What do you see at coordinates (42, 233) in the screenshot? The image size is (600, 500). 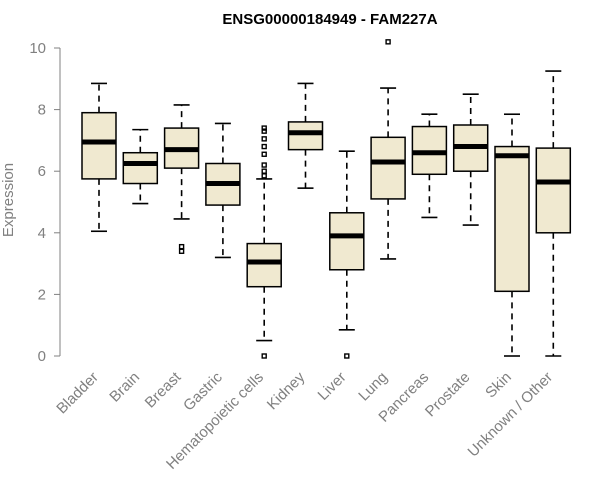 I see `y-tick-label: 4` at bounding box center [42, 233].